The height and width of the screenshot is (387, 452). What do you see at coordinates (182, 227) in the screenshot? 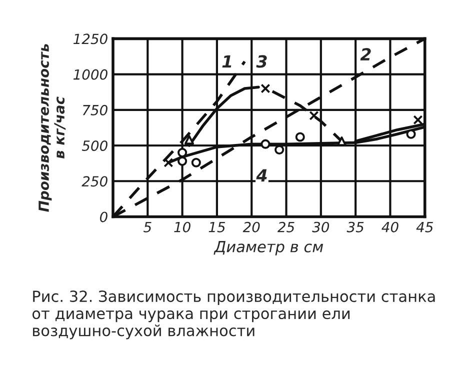
I see `x-tick-label: 10` at bounding box center [182, 227].